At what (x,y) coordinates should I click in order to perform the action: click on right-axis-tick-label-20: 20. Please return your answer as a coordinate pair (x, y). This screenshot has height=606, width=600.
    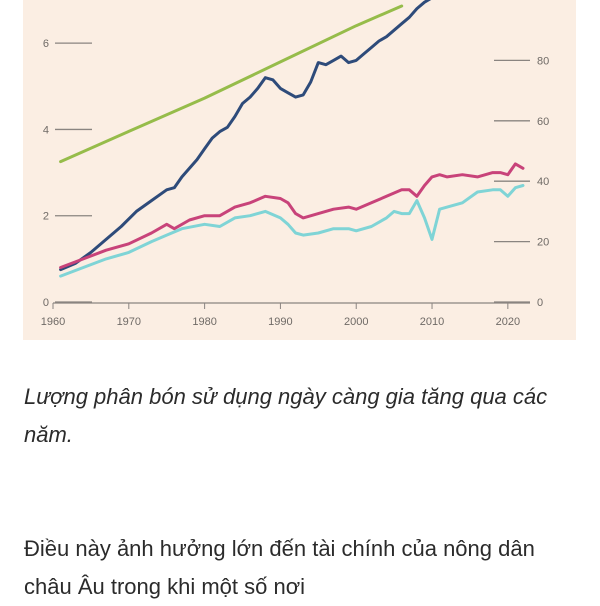
    Looking at the image, I should click on (543, 243).